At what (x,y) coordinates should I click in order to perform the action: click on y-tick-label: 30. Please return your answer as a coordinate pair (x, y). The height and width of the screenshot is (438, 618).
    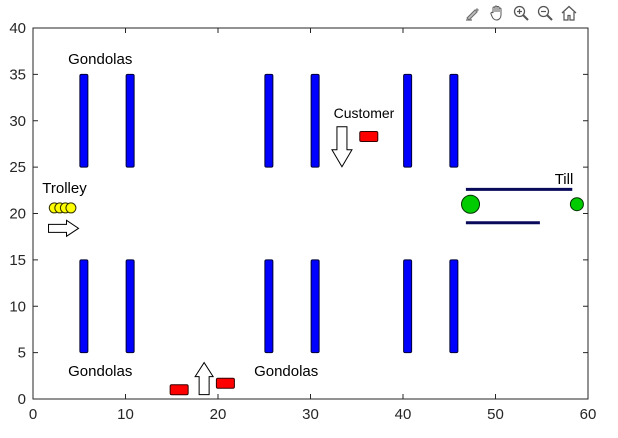
    Looking at the image, I should click on (17, 121).